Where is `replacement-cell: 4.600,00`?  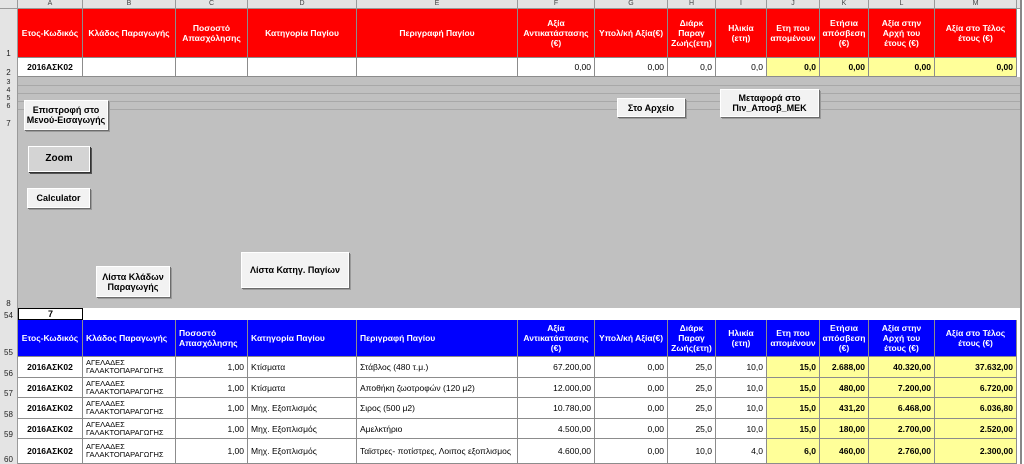 replacement-cell: 4.600,00 is located at coordinates (556, 451).